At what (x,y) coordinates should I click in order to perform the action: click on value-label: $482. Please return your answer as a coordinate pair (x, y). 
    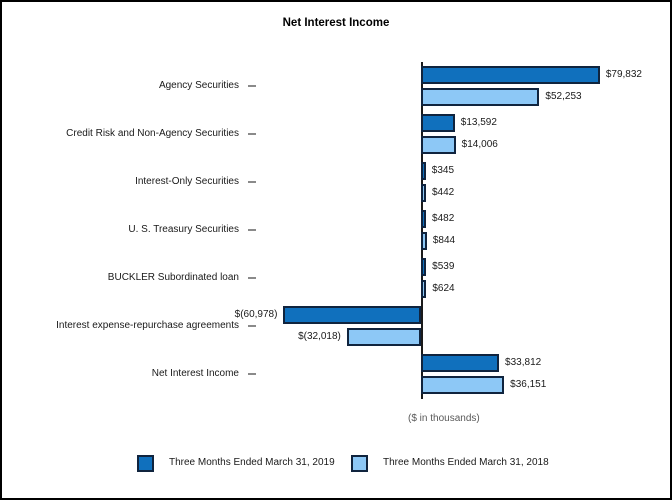
    Looking at the image, I should click on (443, 218).